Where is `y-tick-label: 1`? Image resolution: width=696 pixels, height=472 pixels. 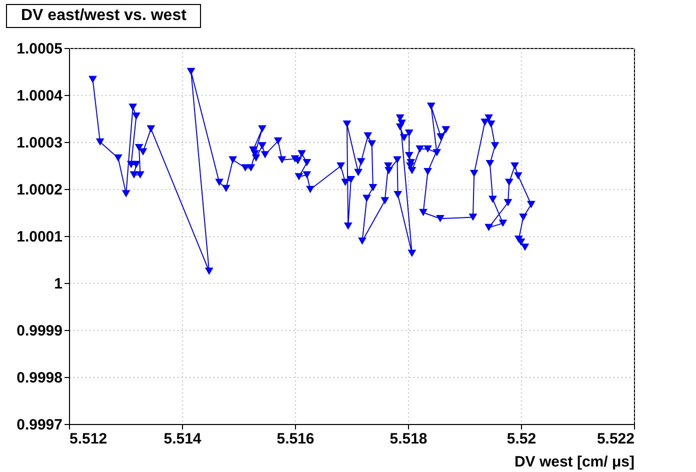 y-tick-label: 1 is located at coordinates (58, 284).